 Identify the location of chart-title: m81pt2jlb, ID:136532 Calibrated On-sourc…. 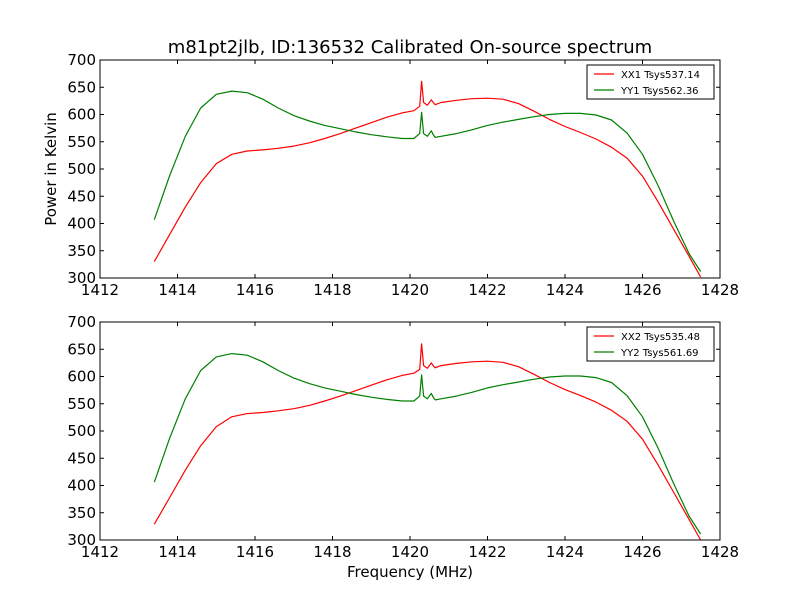
(410, 47).